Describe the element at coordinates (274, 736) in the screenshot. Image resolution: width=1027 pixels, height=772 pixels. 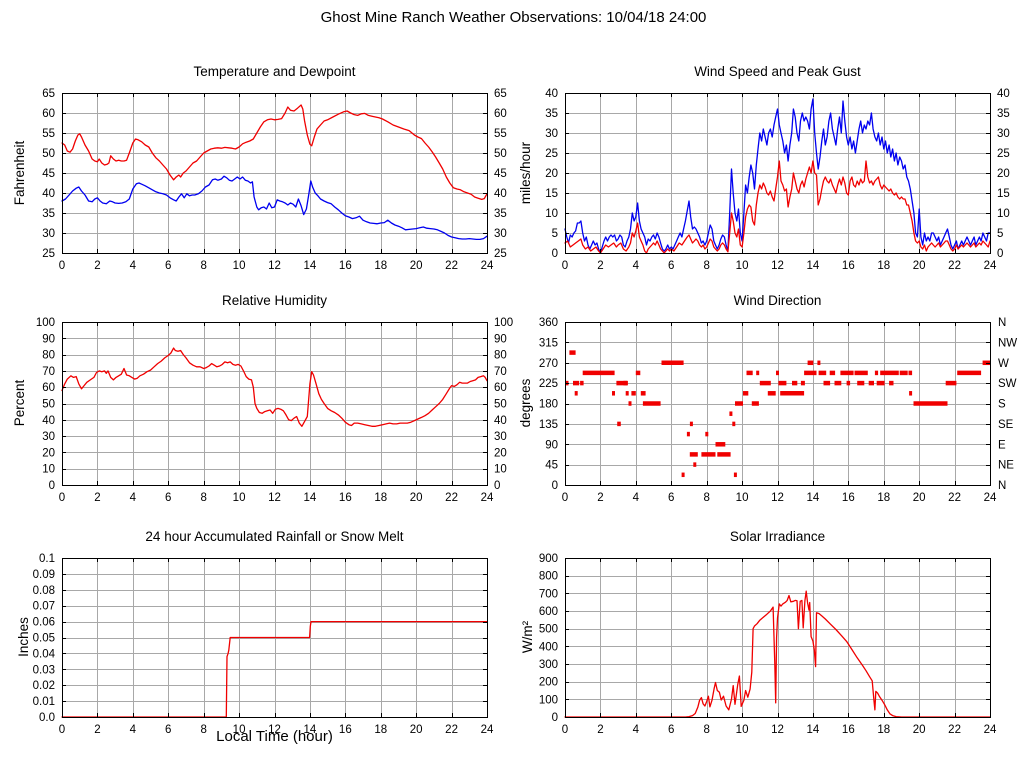
I see `x-axis-label: Local Time (hour)` at that location.